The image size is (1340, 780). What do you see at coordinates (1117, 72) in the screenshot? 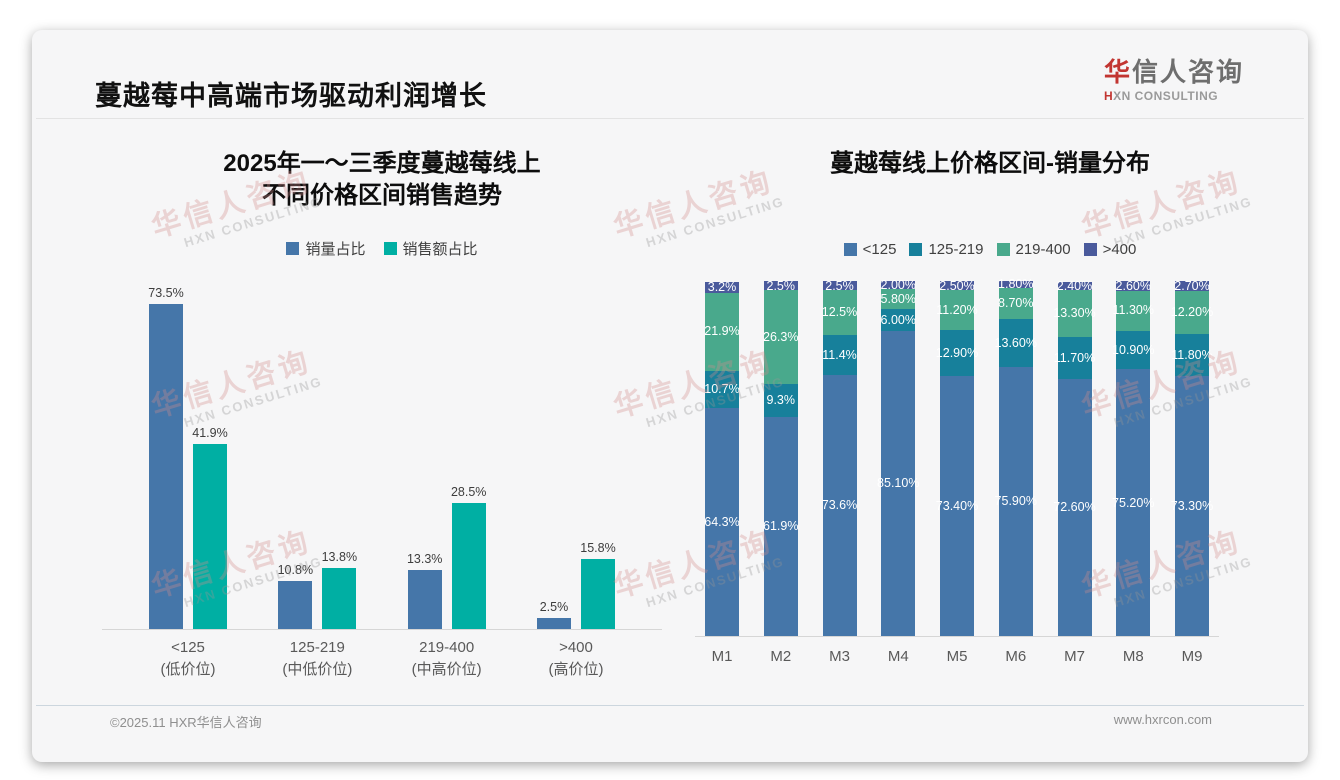
I see `logo-name-accent: 华` at bounding box center [1117, 72].